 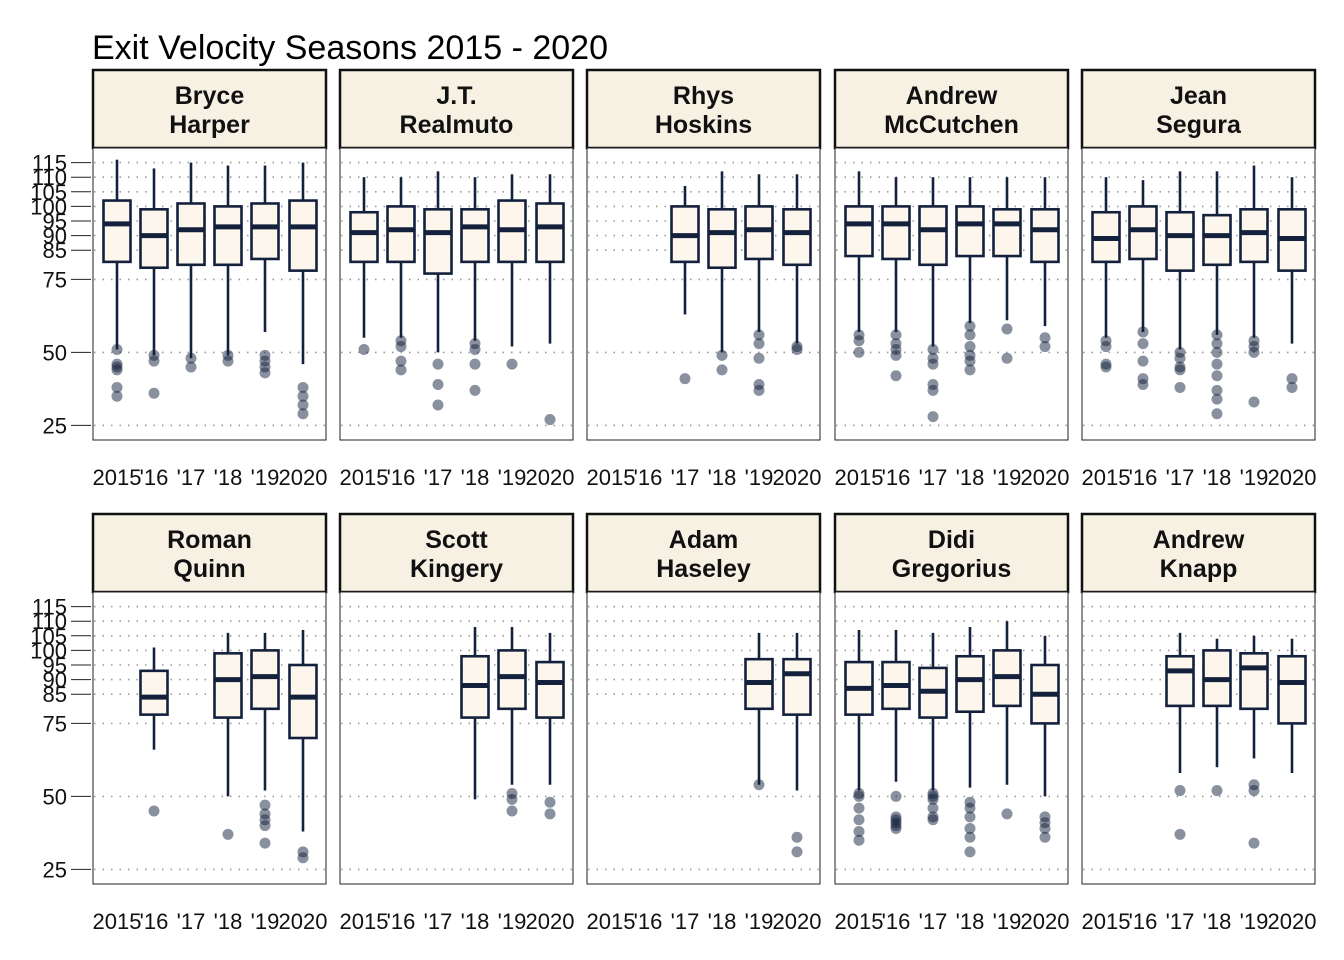 I want to click on facet-strip-label: Bryce Harper, so click(x=209, y=110).